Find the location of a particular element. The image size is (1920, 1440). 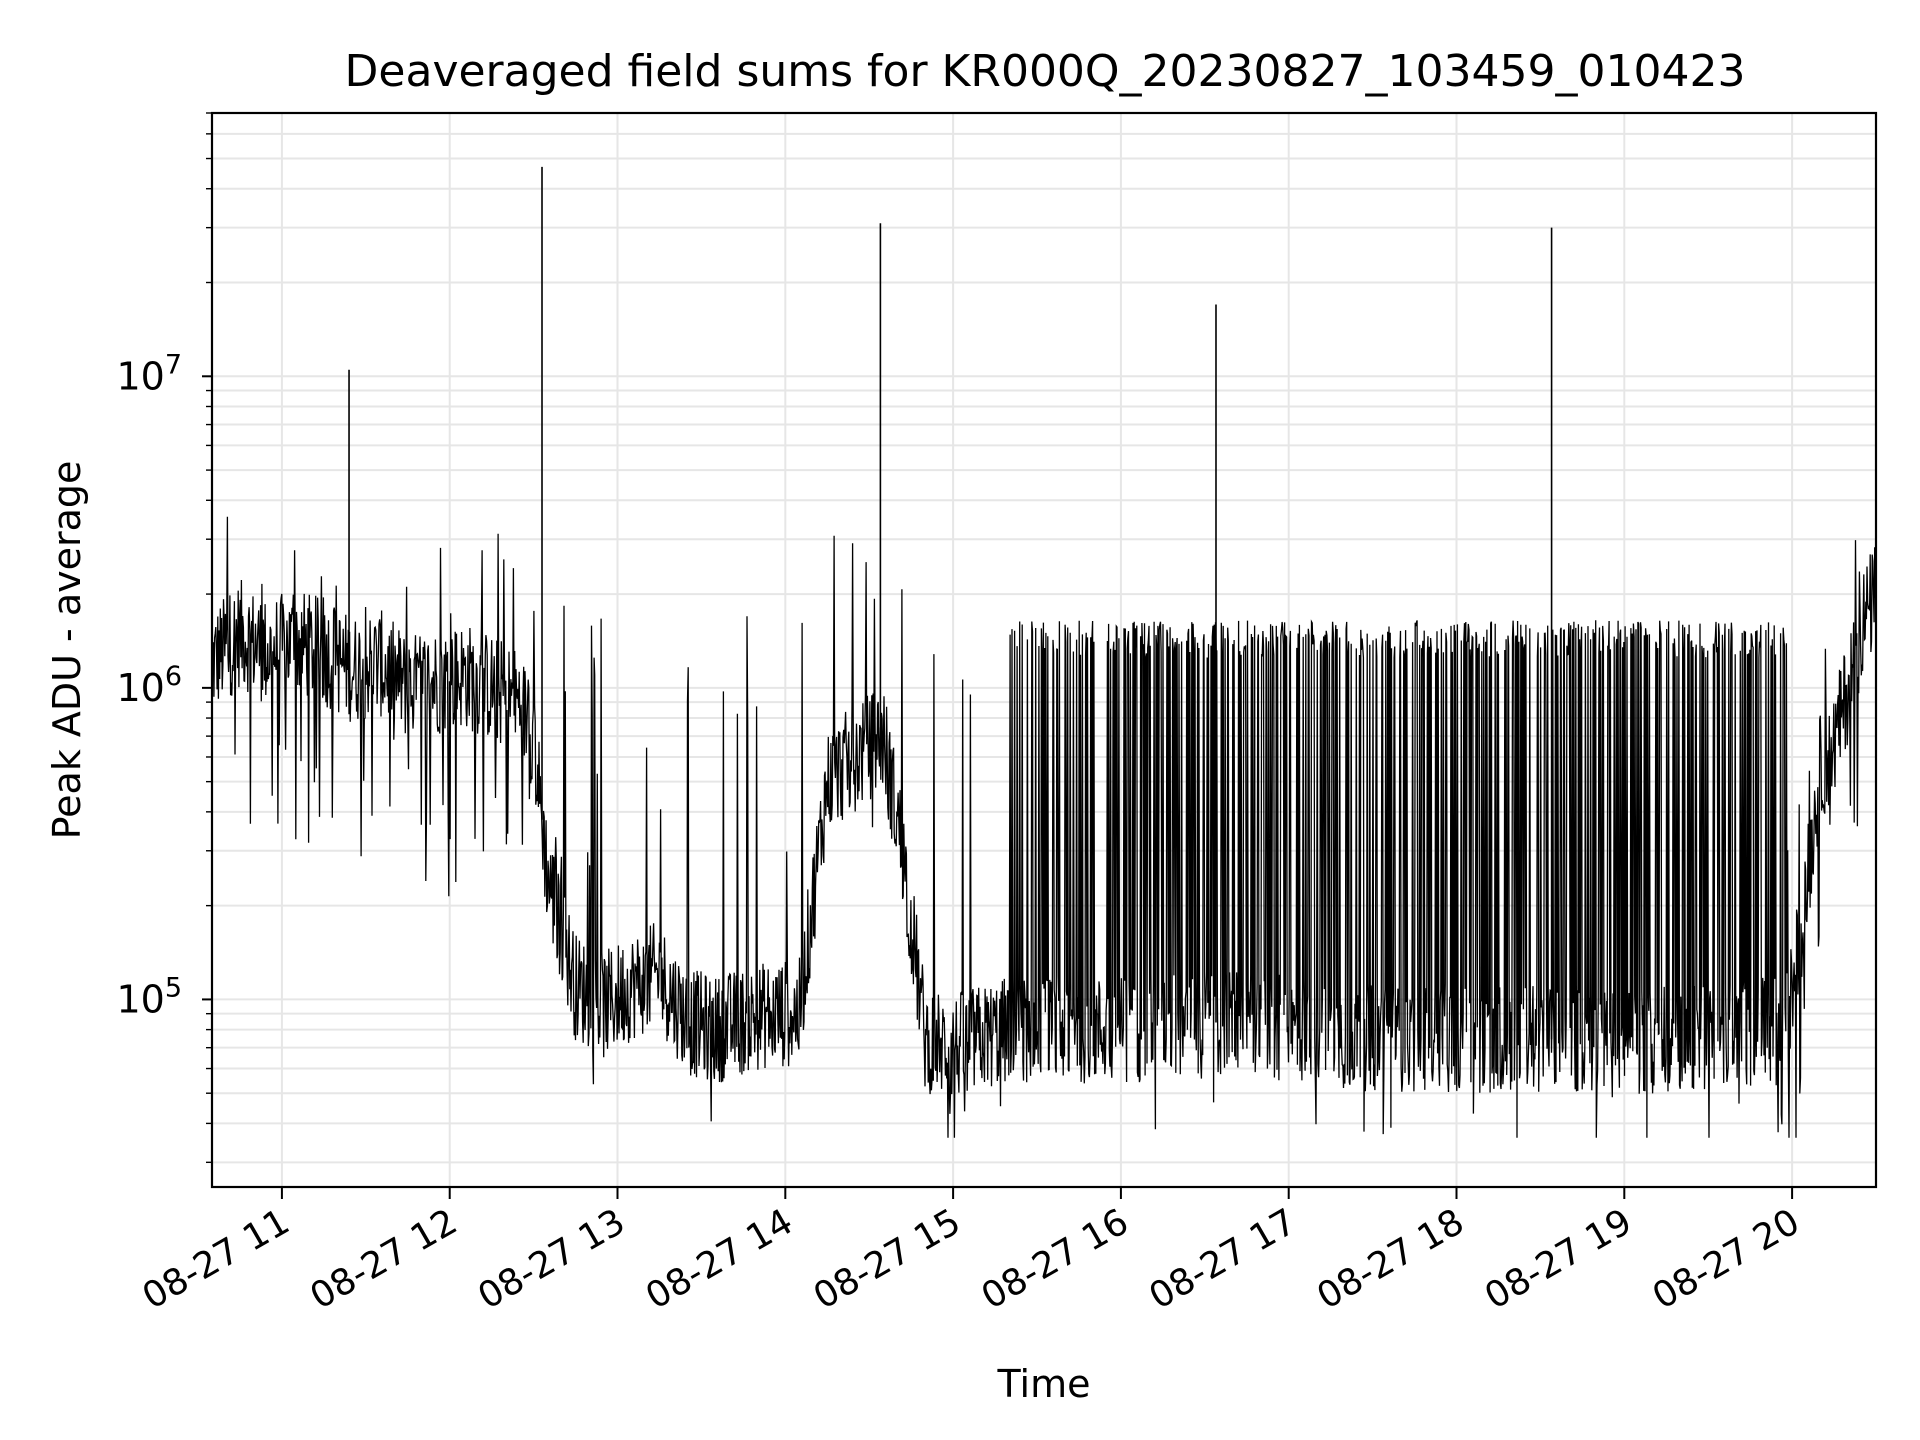

y-tick-label: 105 is located at coordinates (149, 996).